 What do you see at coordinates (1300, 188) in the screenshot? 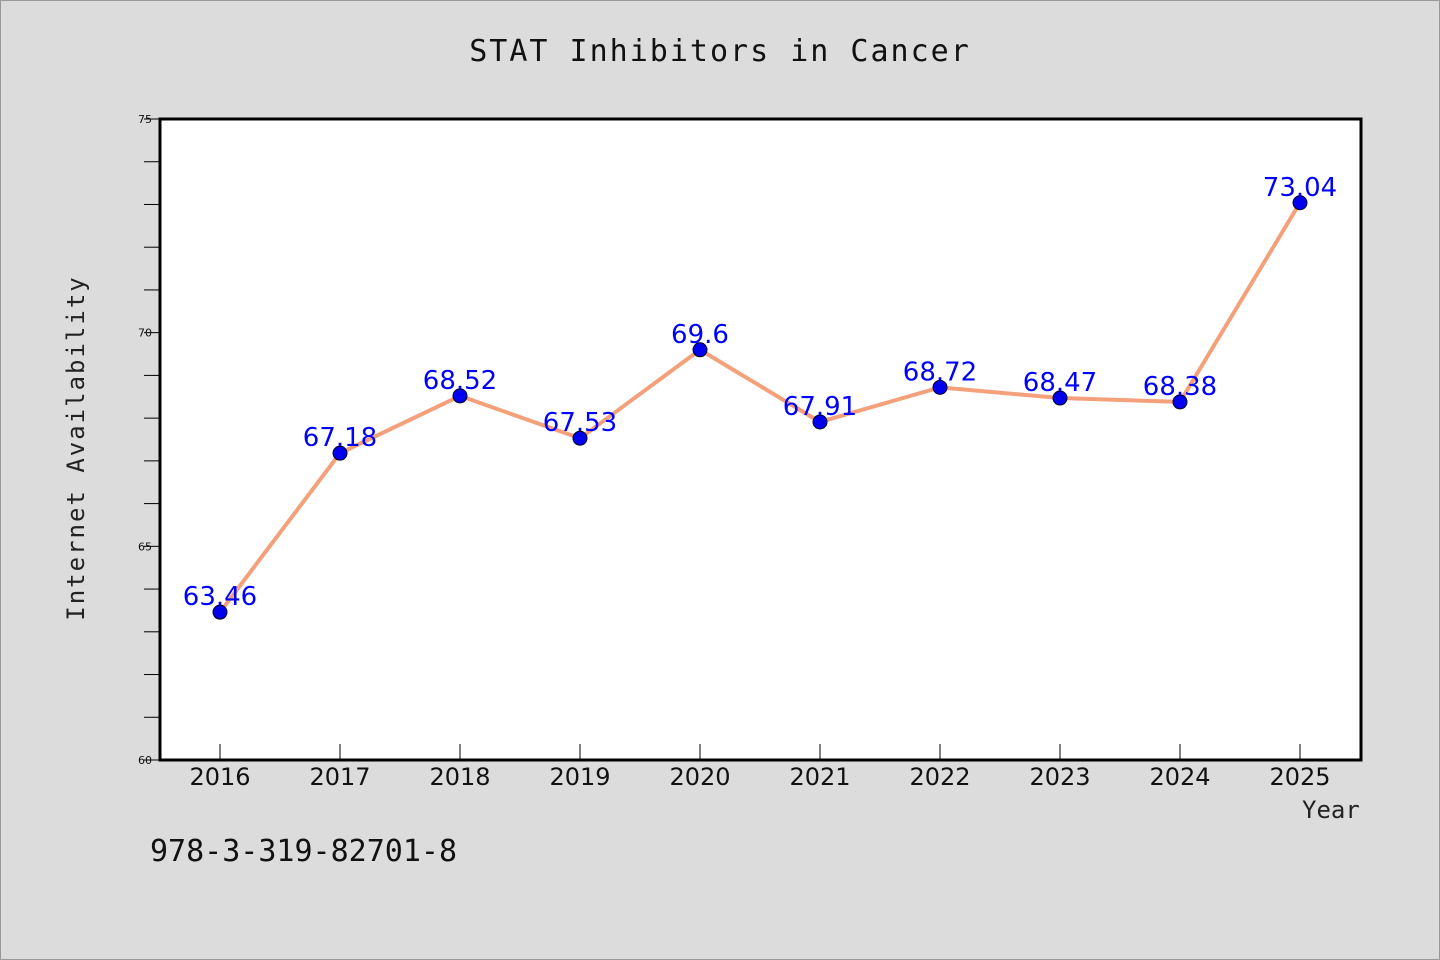
I see `data-label: 73.04` at bounding box center [1300, 188].